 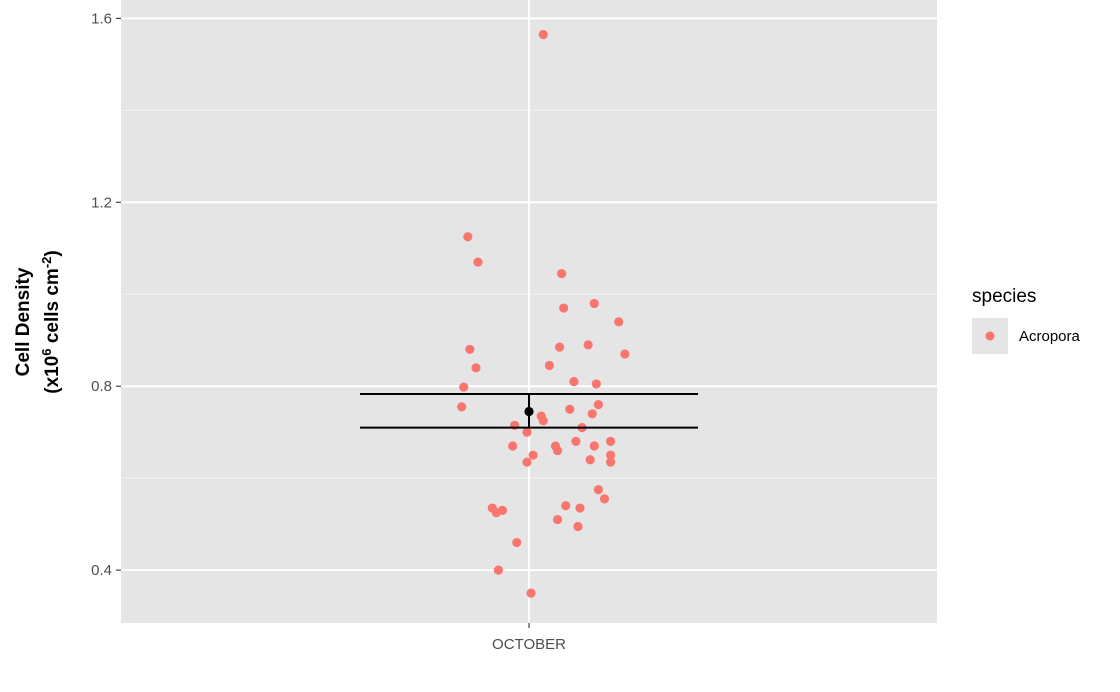 I want to click on legend-label-acropora: Acropora, so click(x=1050, y=336).